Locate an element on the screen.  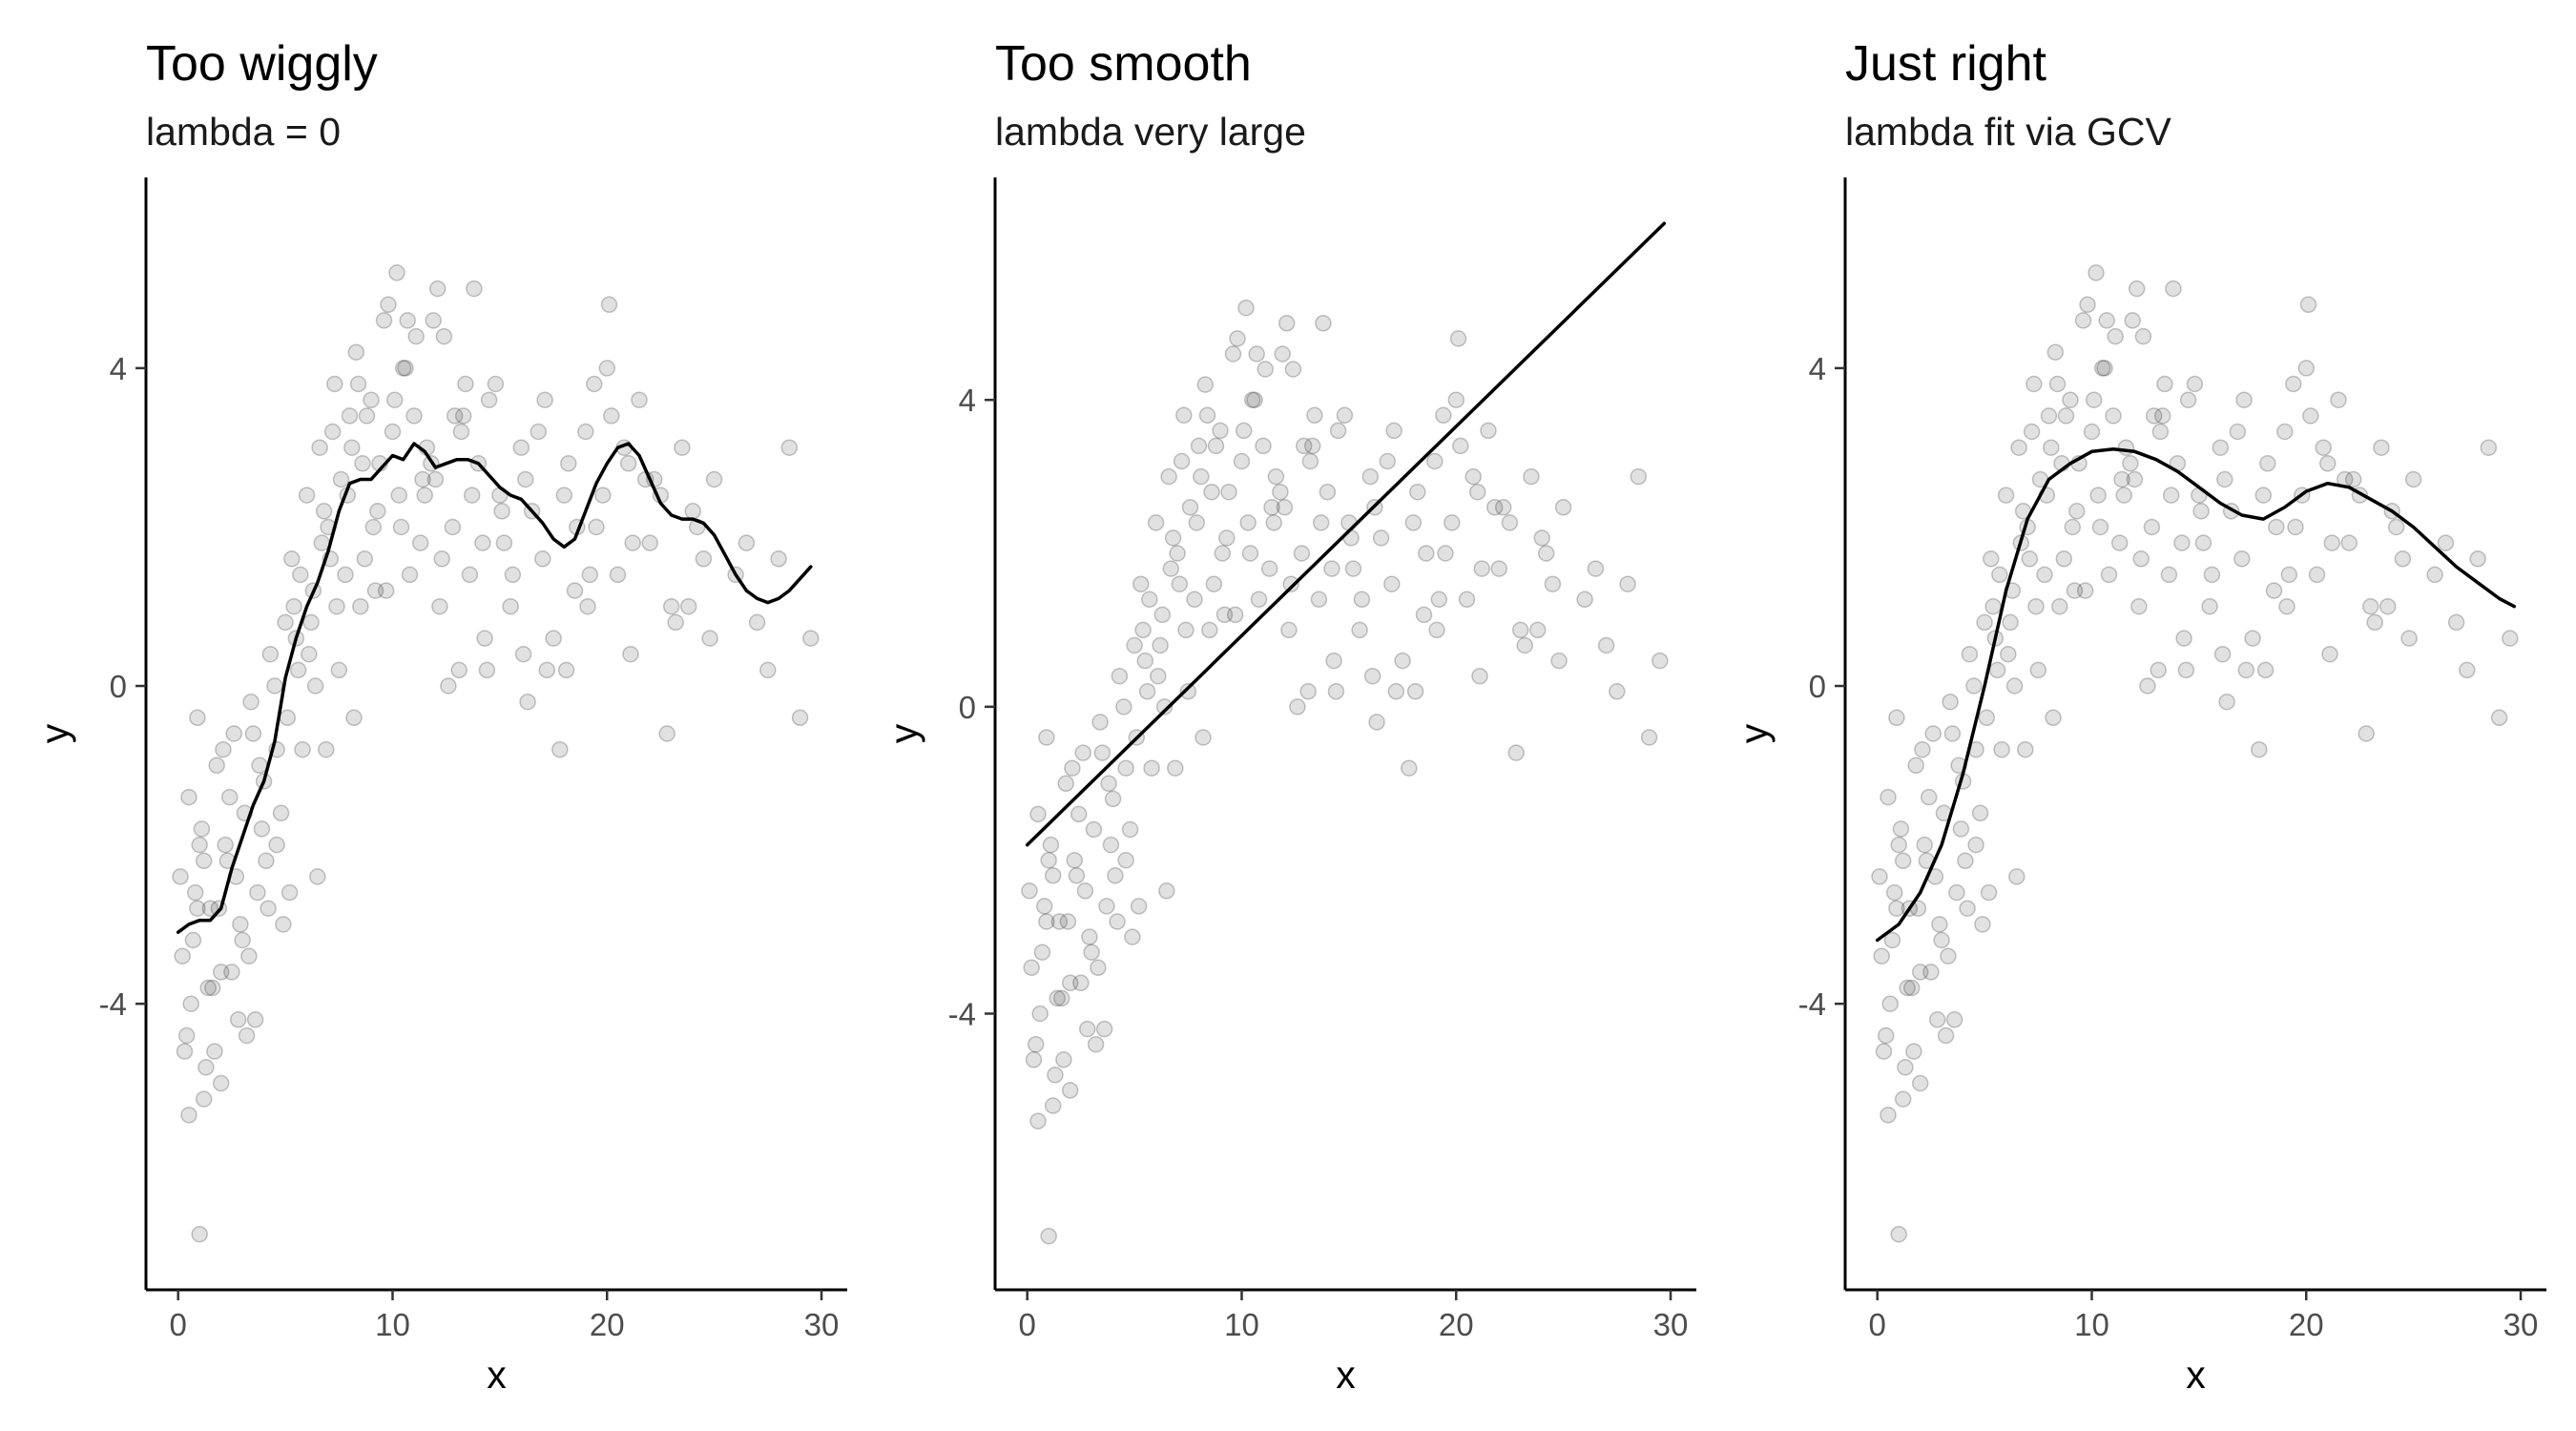
fit-line is located at coordinates (494, 688).